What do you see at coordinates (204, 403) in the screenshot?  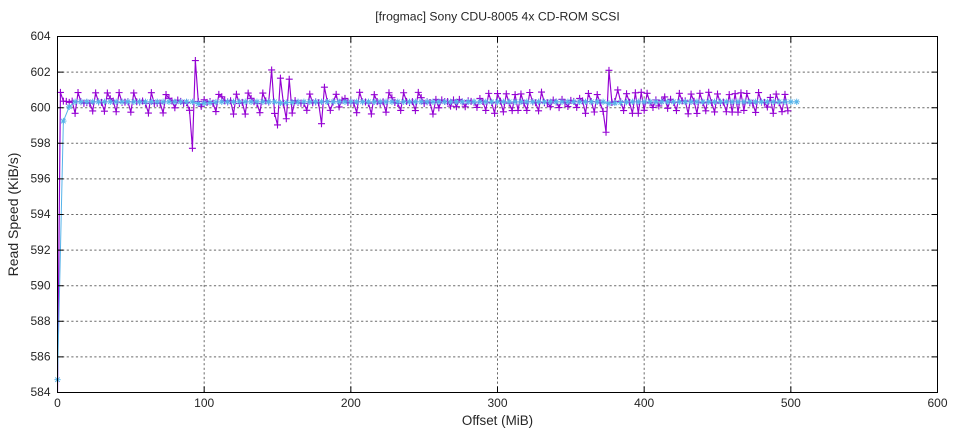 I see `svg-text: 100` at bounding box center [204, 403].